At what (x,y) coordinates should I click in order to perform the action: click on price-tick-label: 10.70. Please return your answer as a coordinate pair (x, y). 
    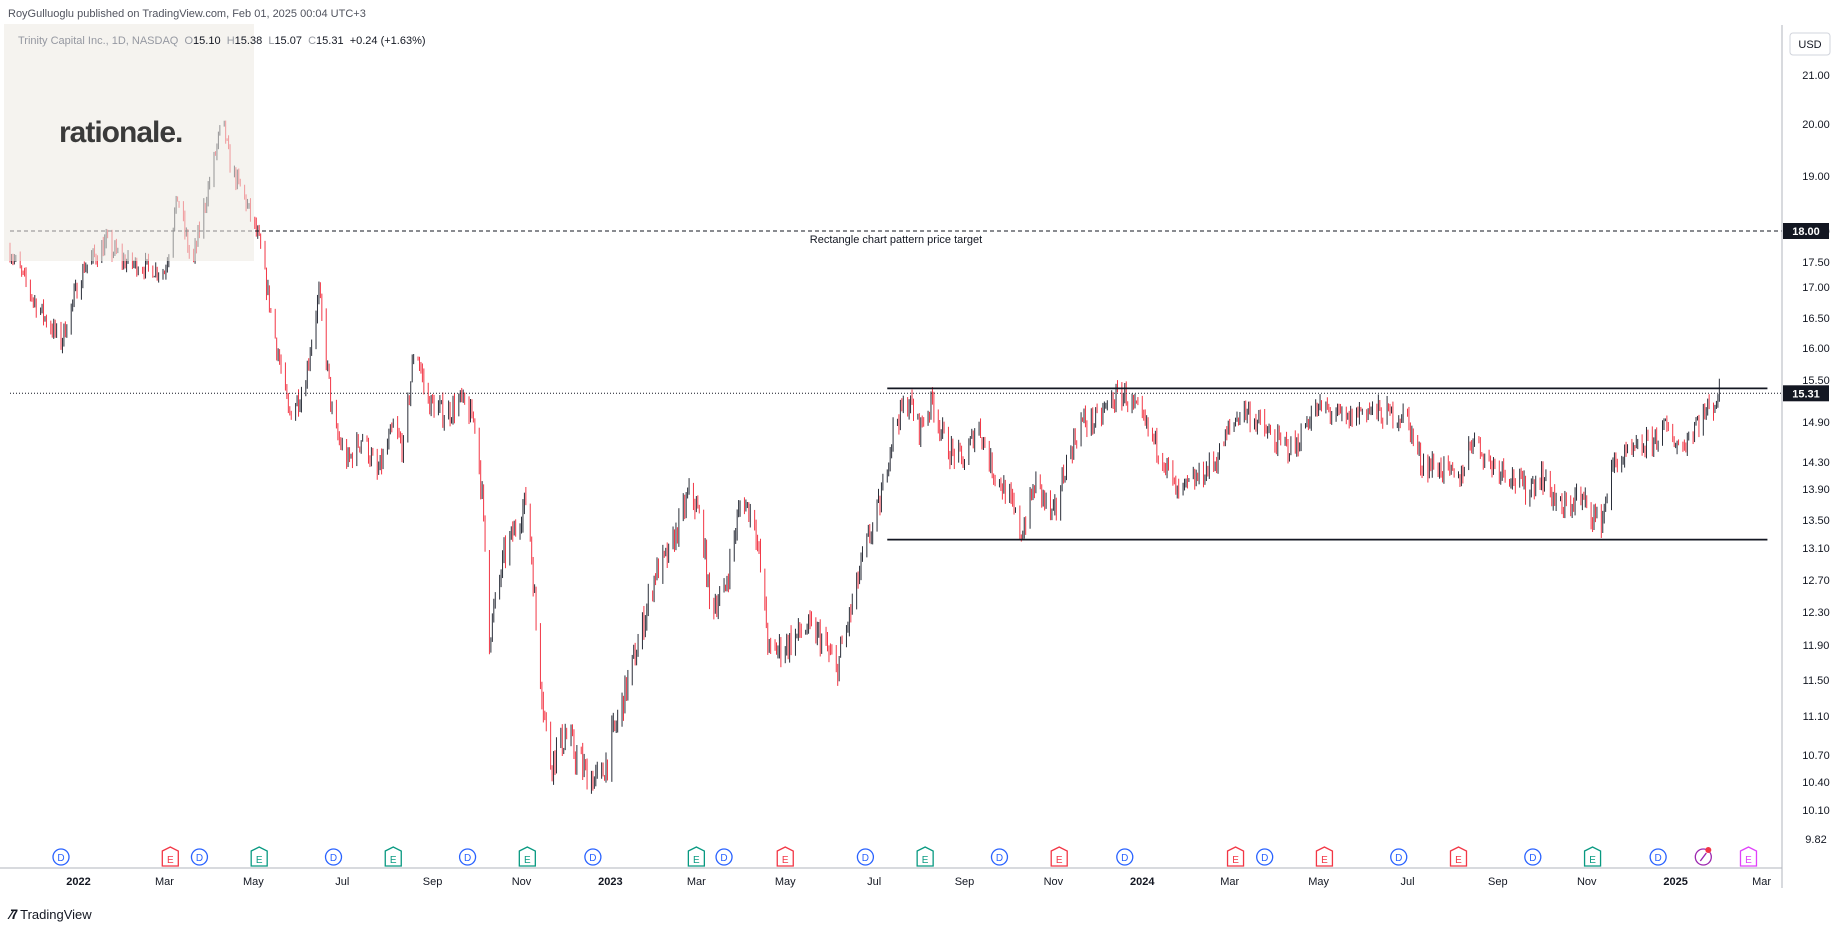
    Looking at the image, I should click on (1816, 756).